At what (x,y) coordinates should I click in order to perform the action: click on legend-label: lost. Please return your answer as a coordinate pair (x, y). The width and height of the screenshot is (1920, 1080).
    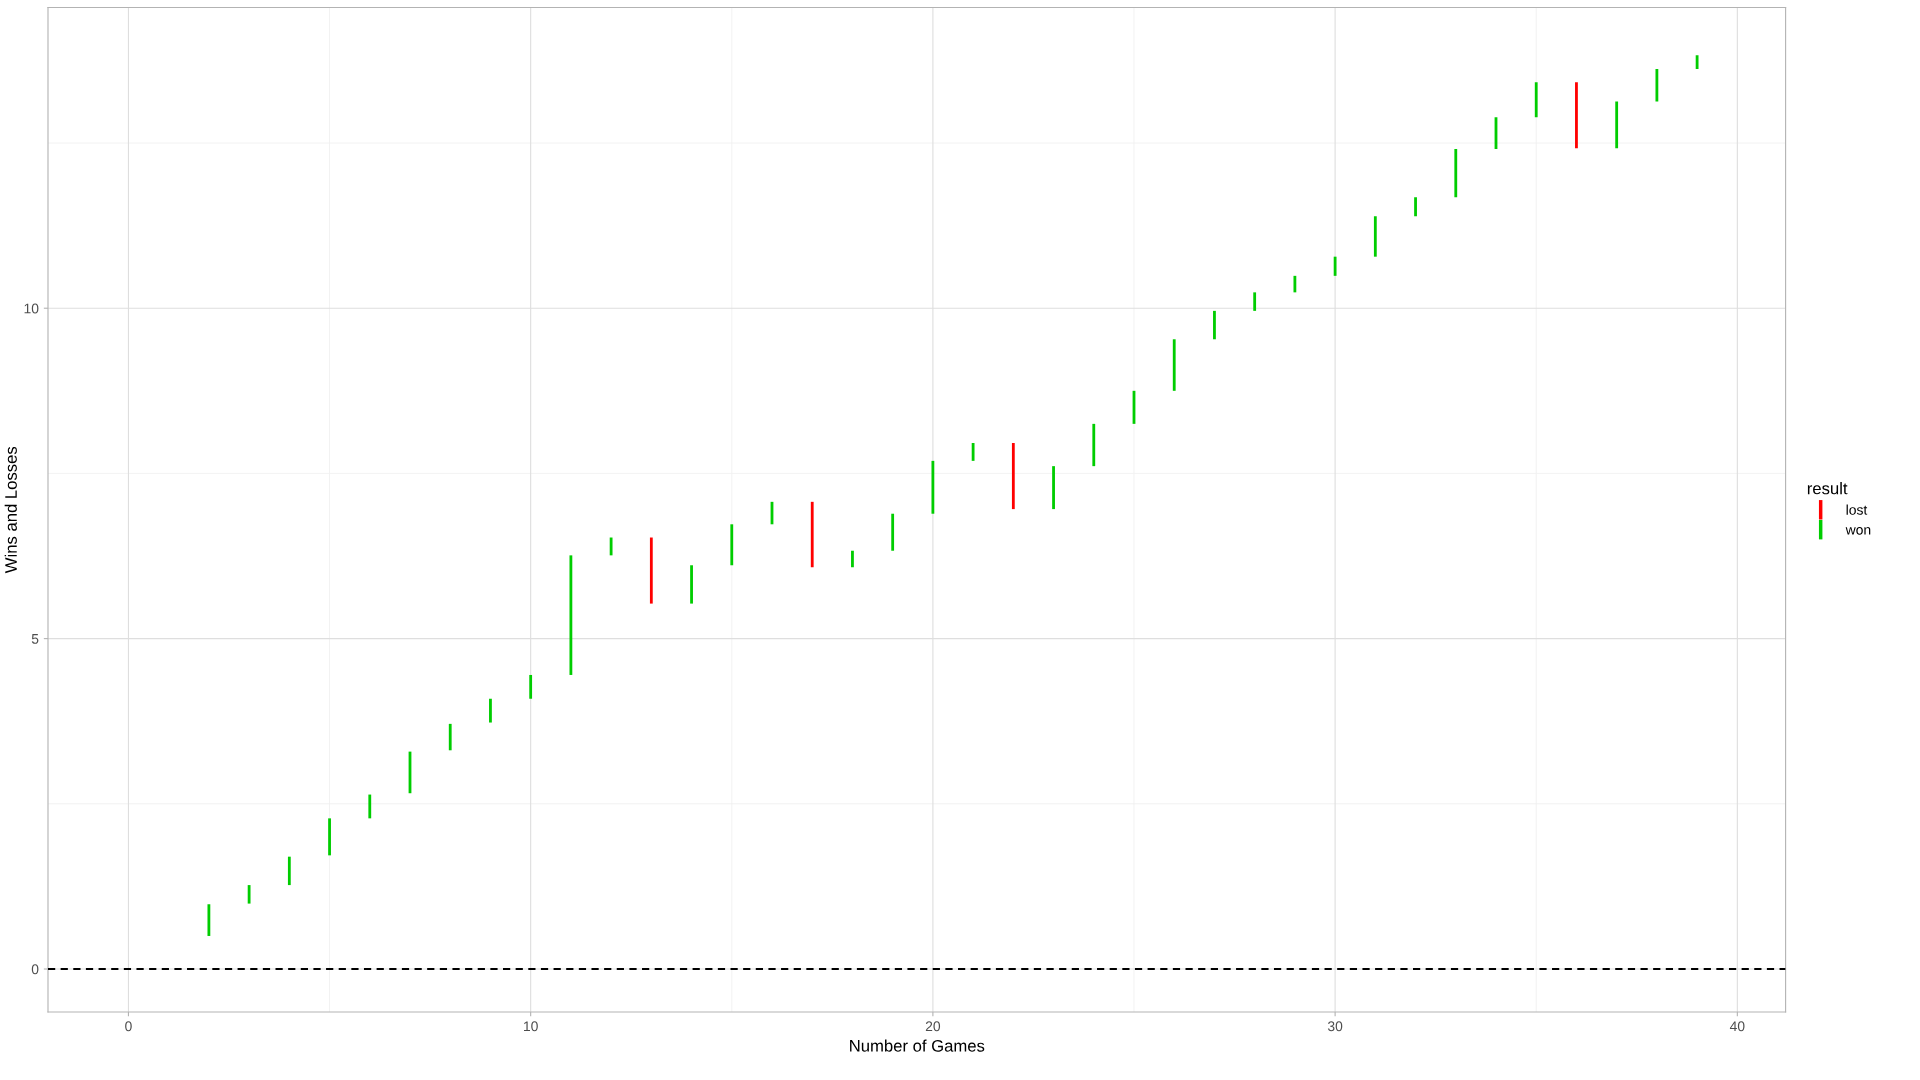
    Looking at the image, I should click on (1857, 509).